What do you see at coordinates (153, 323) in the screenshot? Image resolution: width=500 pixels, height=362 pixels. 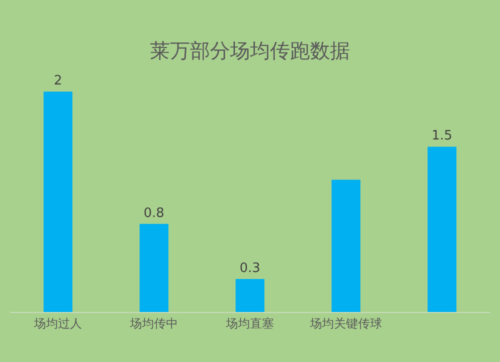 I see `x-tick-label: 场均传中` at bounding box center [153, 323].